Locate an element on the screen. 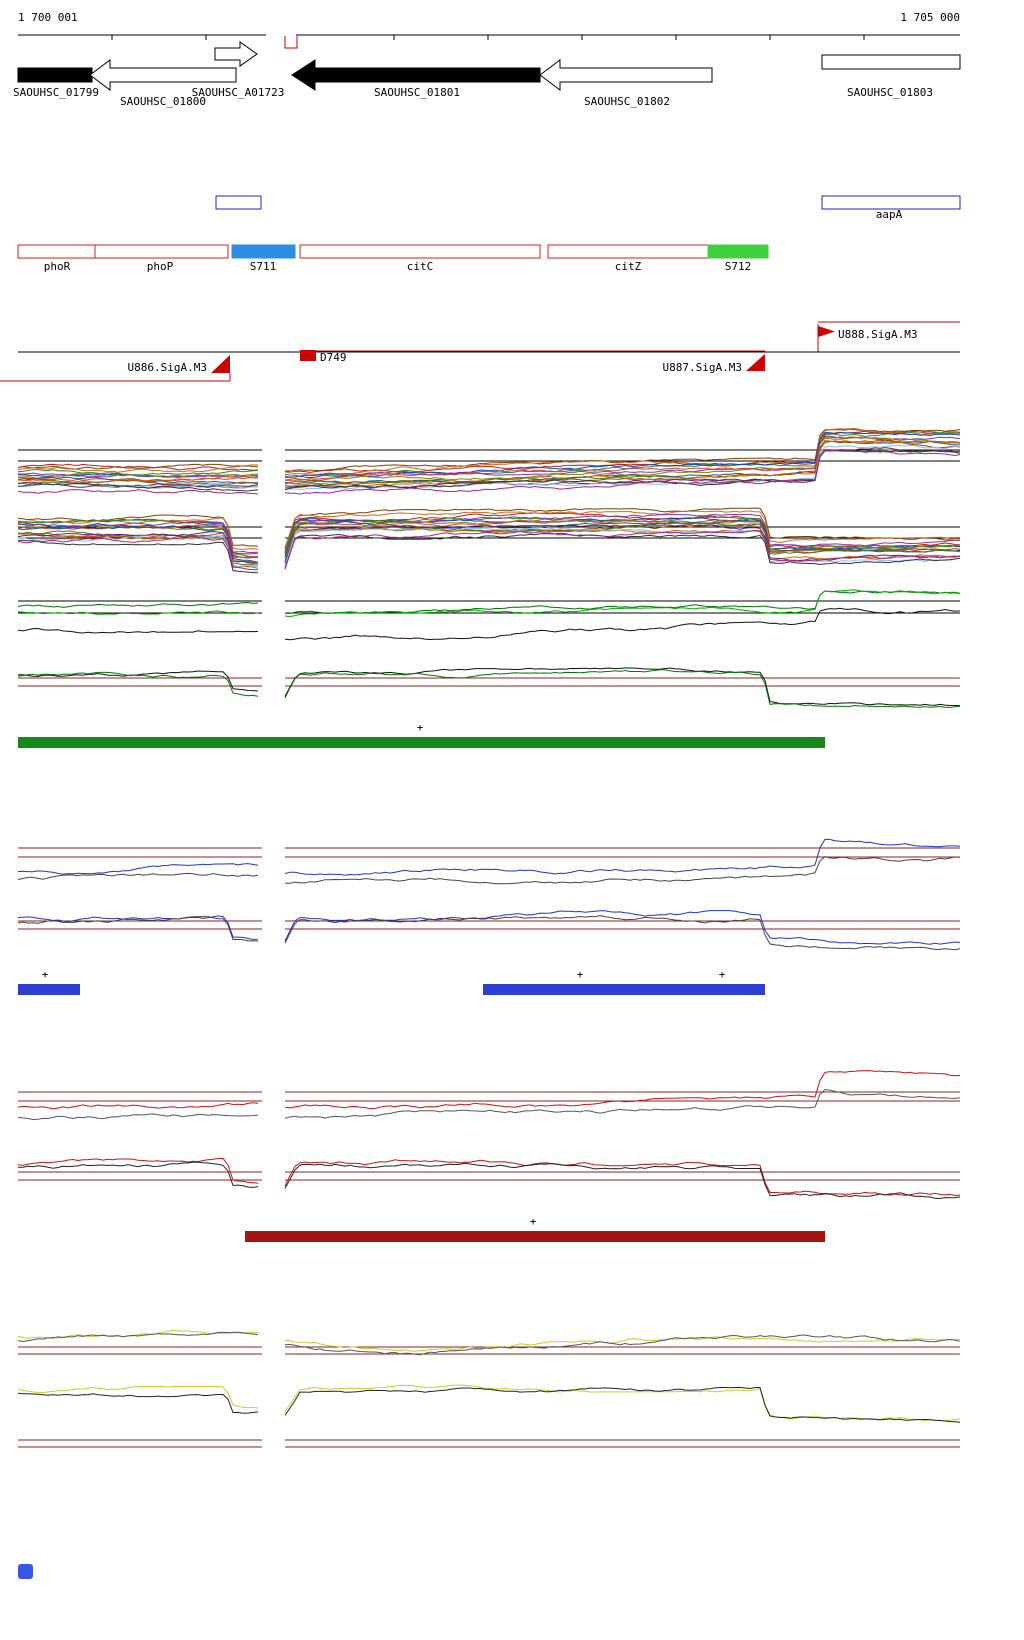 This screenshot has width=1024, height=1640. operon-label: S712 is located at coordinates (738, 266).